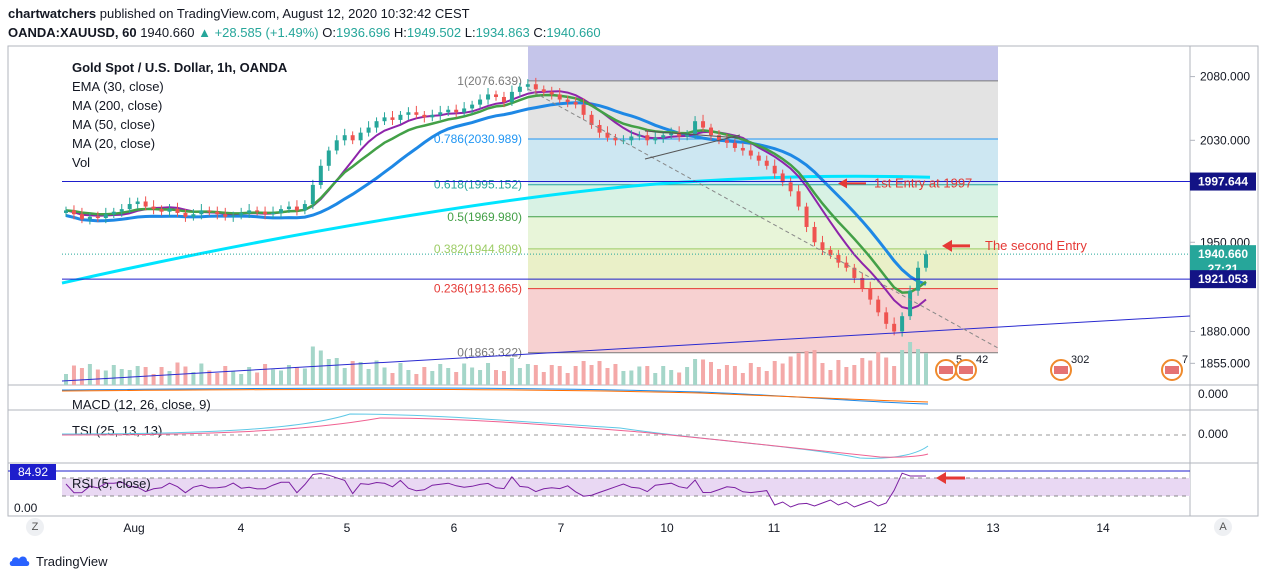  I want to click on price-label-text: 1997.644, so click(1223, 182).